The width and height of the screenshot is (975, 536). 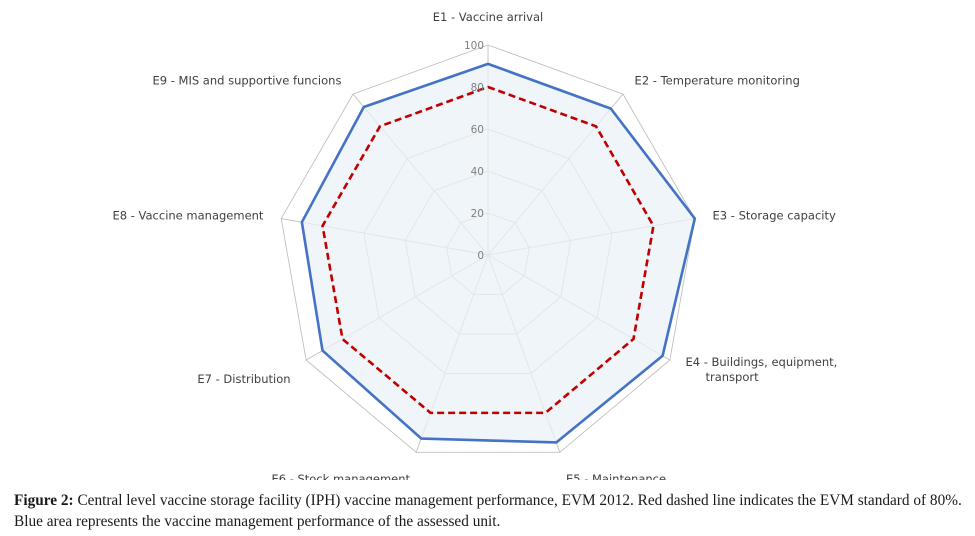 What do you see at coordinates (477, 130) in the screenshot?
I see `tick-label-60: 60` at bounding box center [477, 130].